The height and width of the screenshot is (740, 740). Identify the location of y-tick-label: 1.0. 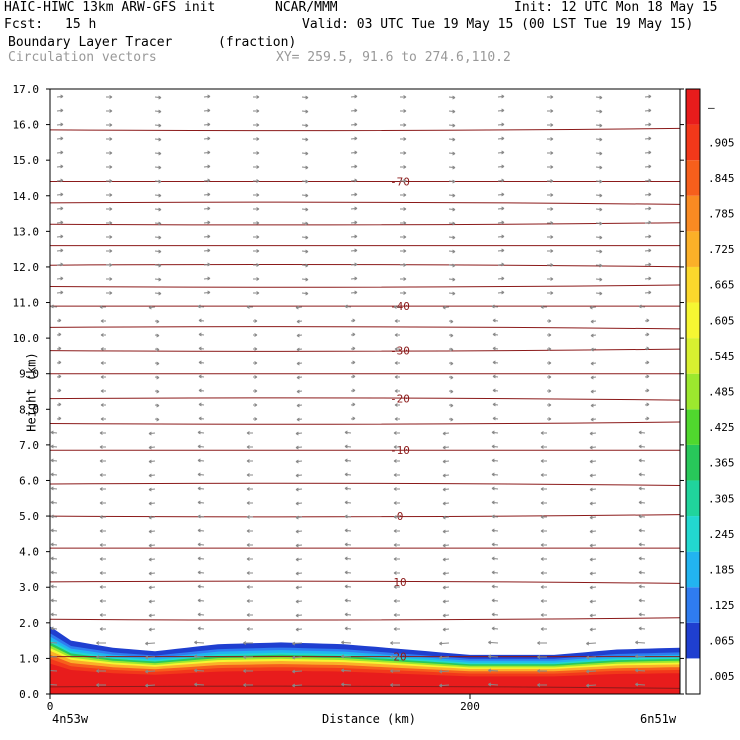
(29, 658).